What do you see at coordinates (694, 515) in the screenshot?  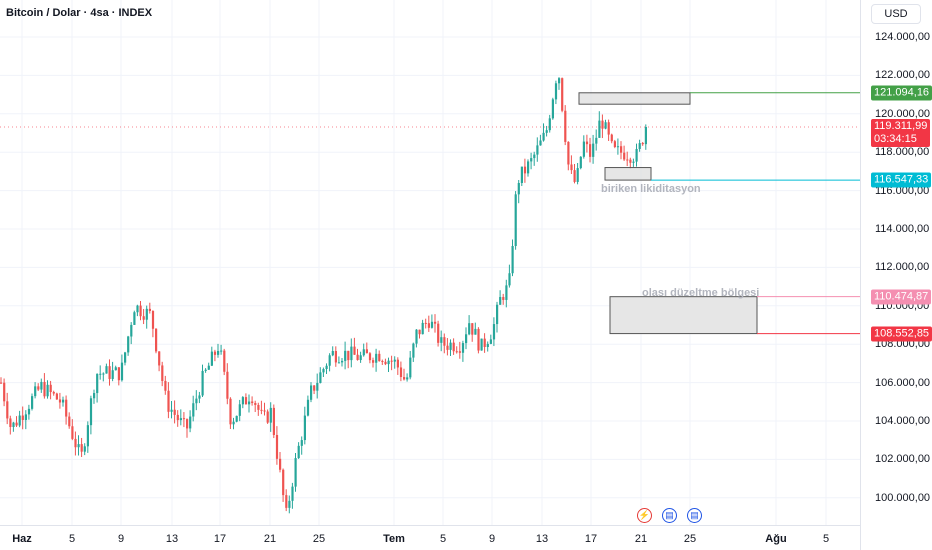 I see `us-flag-event-icon-2: ▤` at bounding box center [694, 515].